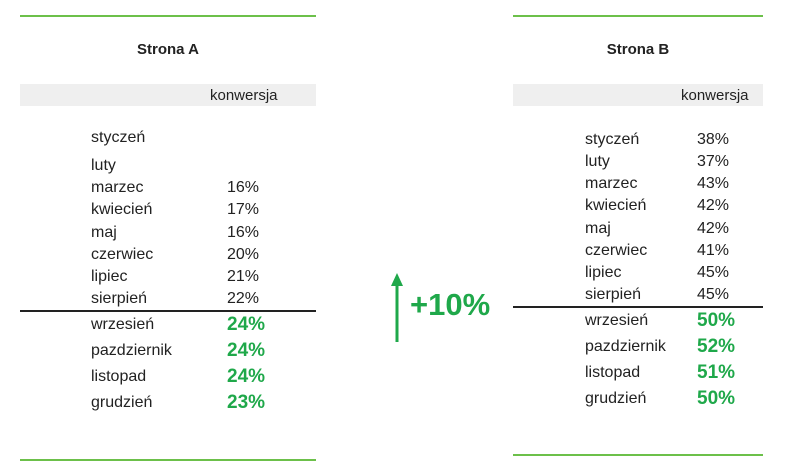  What do you see at coordinates (168, 49) in the screenshot?
I see `panel-title: Strona A` at bounding box center [168, 49].